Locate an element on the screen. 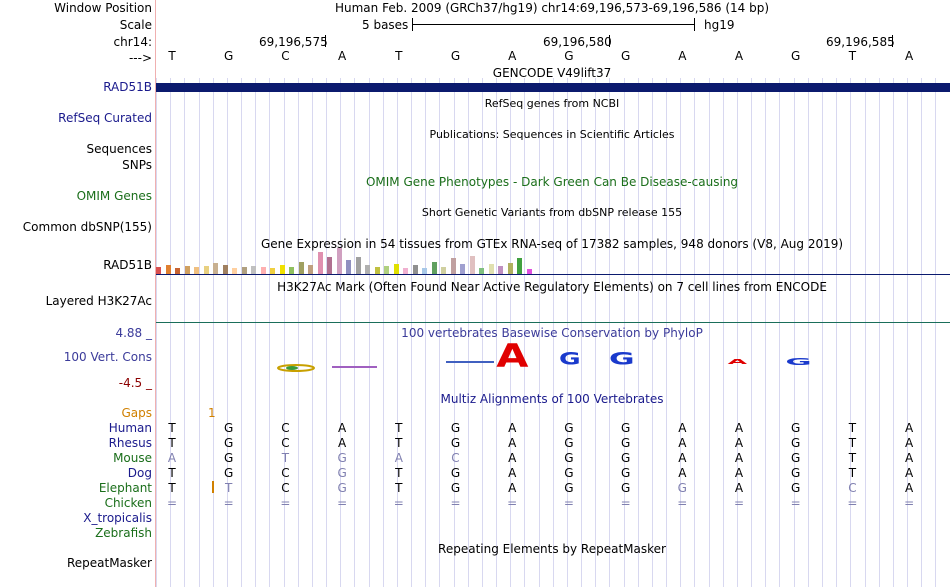 The image size is (950, 587). scale-bar-right-tick is located at coordinates (694, 24).